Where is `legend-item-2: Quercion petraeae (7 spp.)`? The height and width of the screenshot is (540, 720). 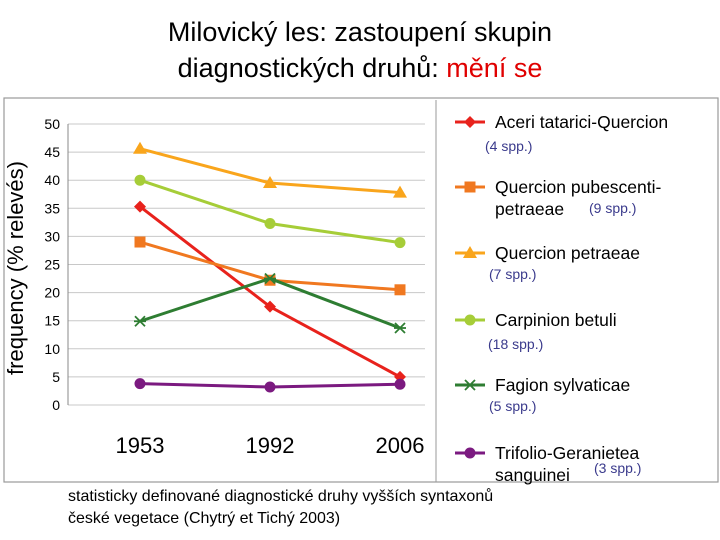 legend-item-2: Quercion petraeae (7 spp.) is located at coordinates (547, 262).